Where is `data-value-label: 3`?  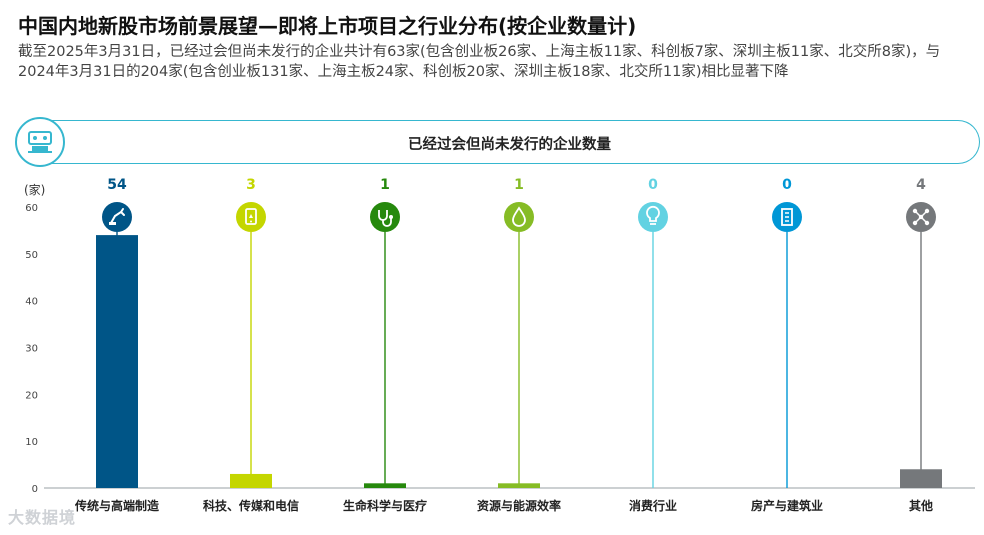
data-value-label: 3 is located at coordinates (251, 185).